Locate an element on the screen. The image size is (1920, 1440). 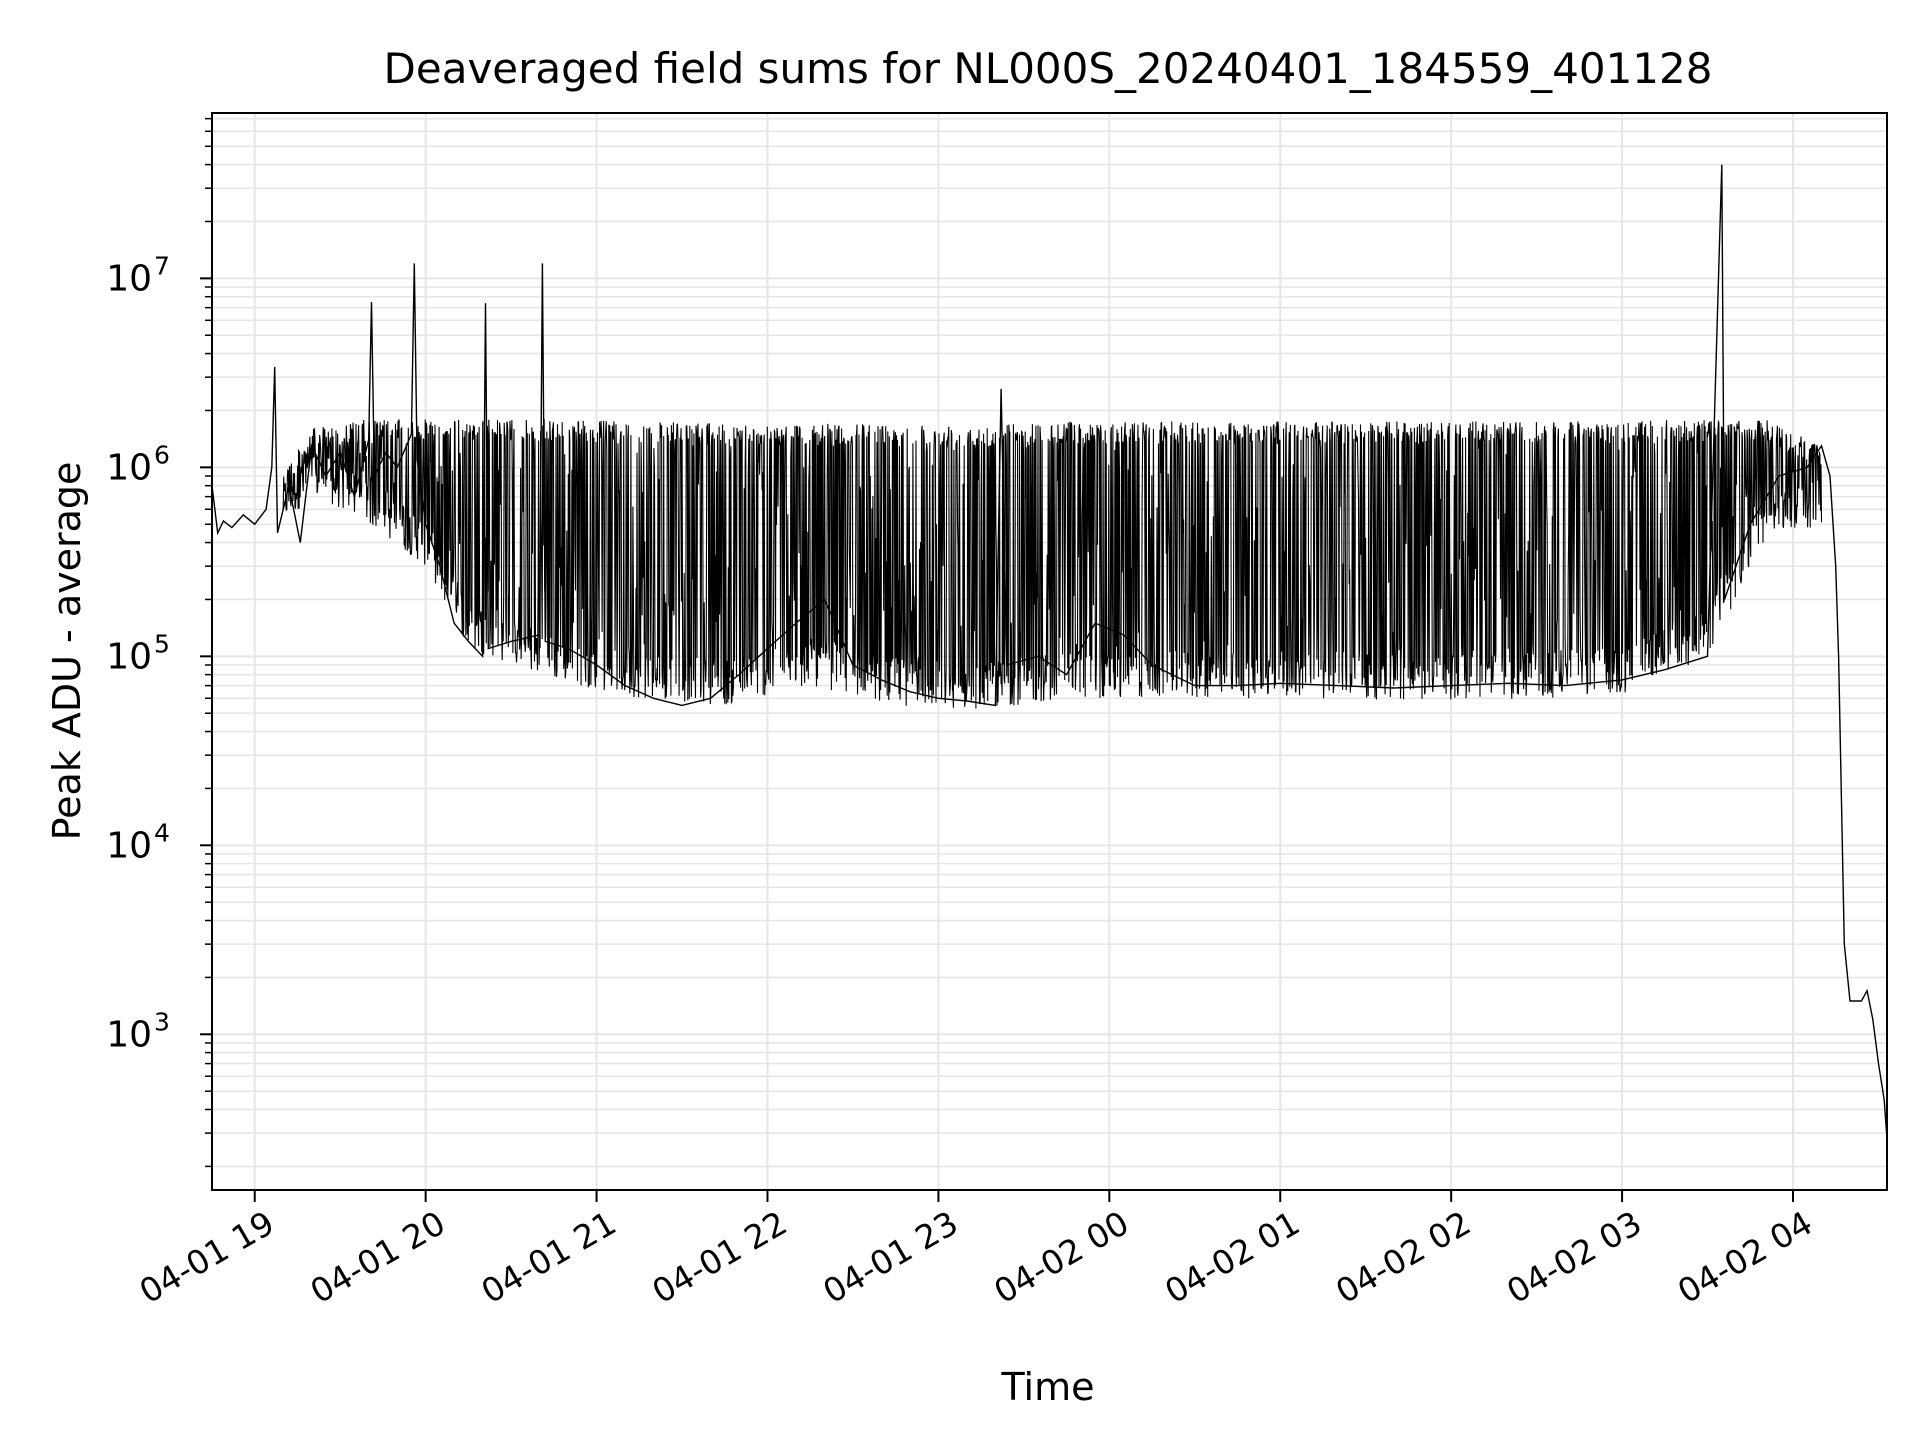
y-tick-exponent: 5 is located at coordinates (162, 643).